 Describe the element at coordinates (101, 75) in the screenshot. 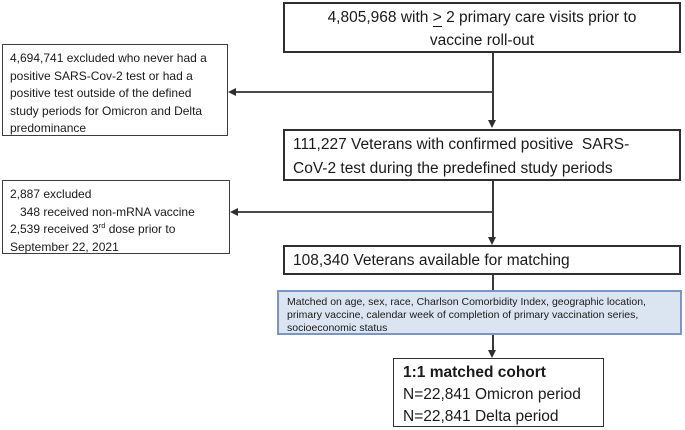

I see `exclusion1-line: positive SARS-Cov-2 test or had a` at that location.